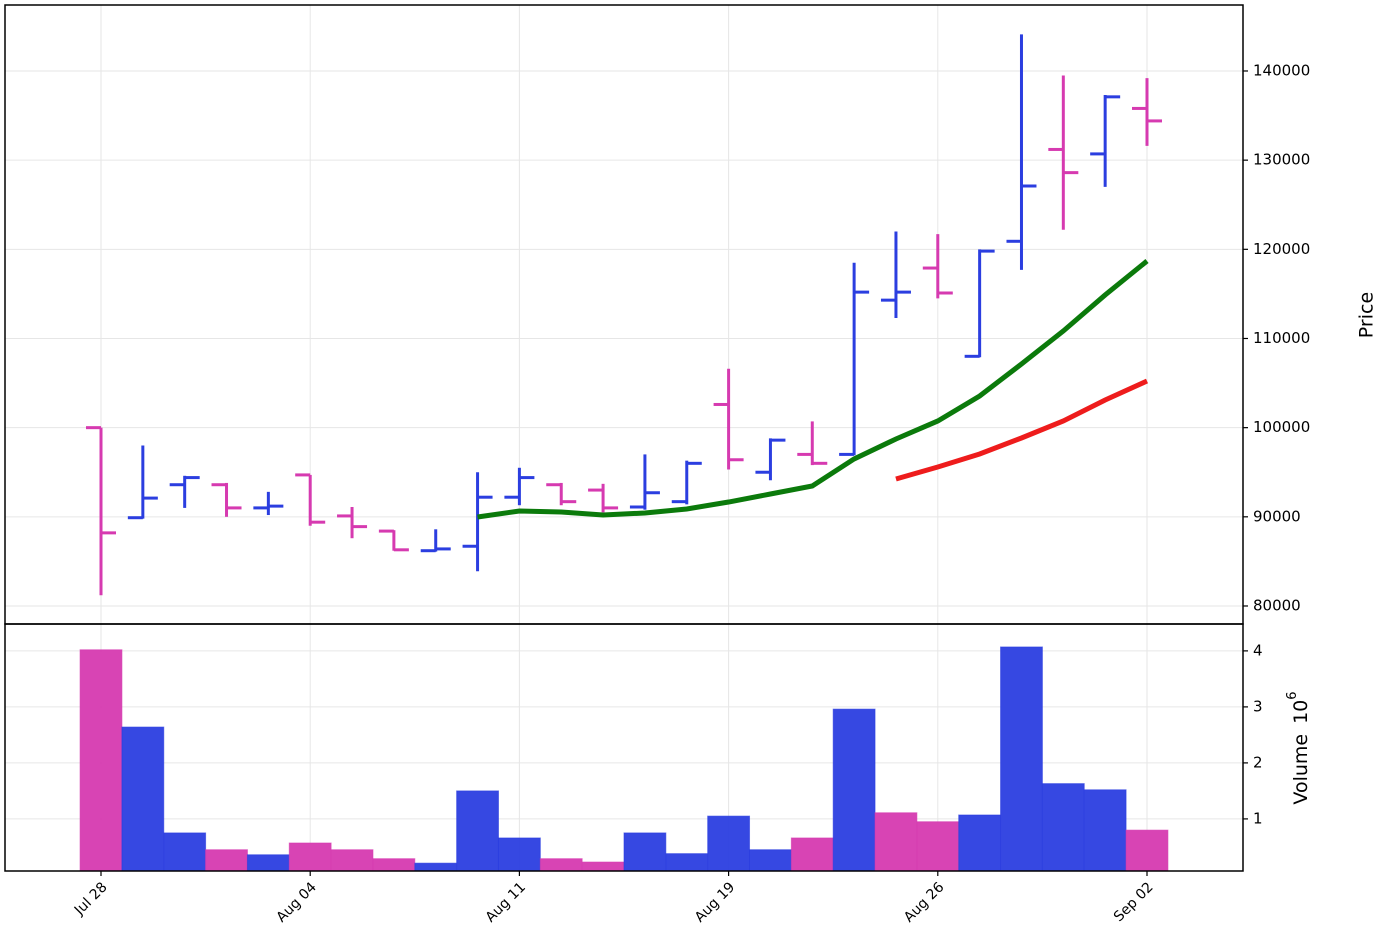 The height and width of the screenshot is (952, 1383). Describe the element at coordinates (1258, 762) in the screenshot. I see `volume-tick-label: 2` at that location.